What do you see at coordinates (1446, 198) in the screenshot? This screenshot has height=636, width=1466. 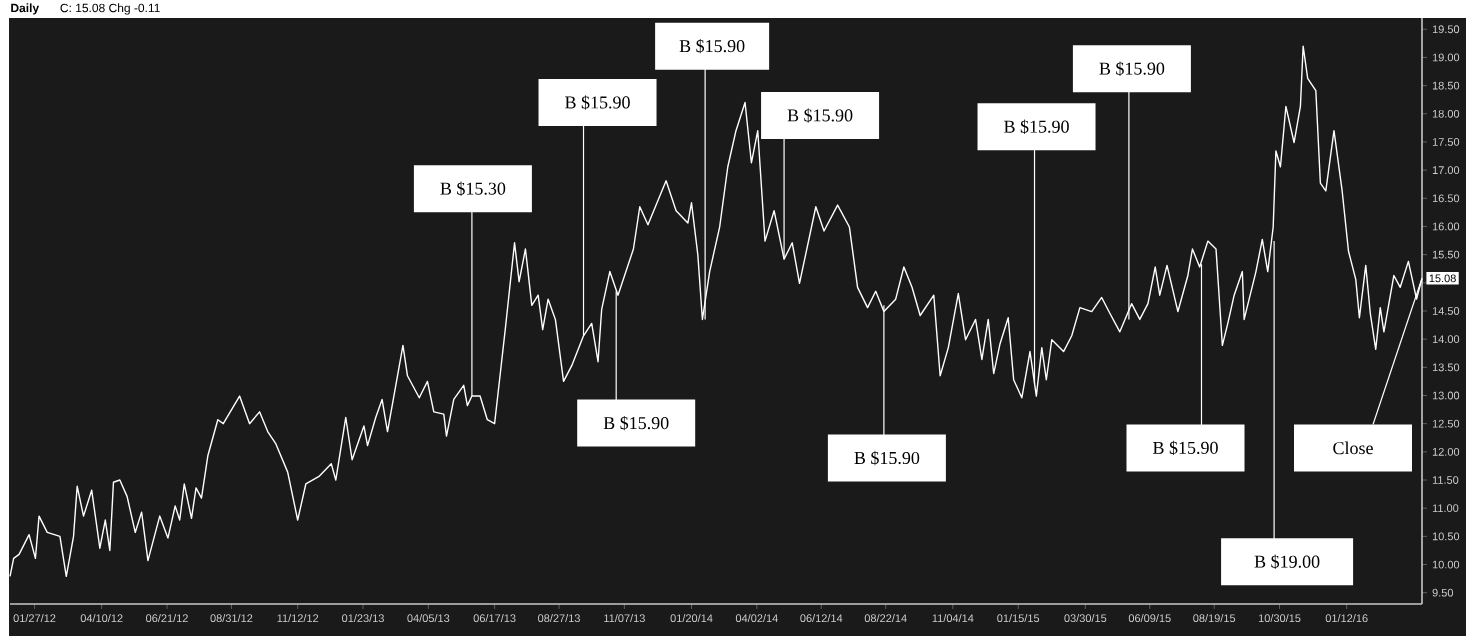 I see `y-tick-label: 16.50` at bounding box center [1446, 198].